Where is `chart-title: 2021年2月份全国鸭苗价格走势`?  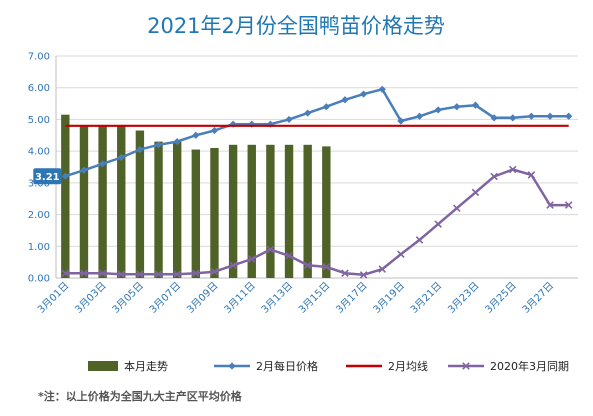 chart-title: 2021年2月份全国鸭苗价格走势 is located at coordinates (296, 26).